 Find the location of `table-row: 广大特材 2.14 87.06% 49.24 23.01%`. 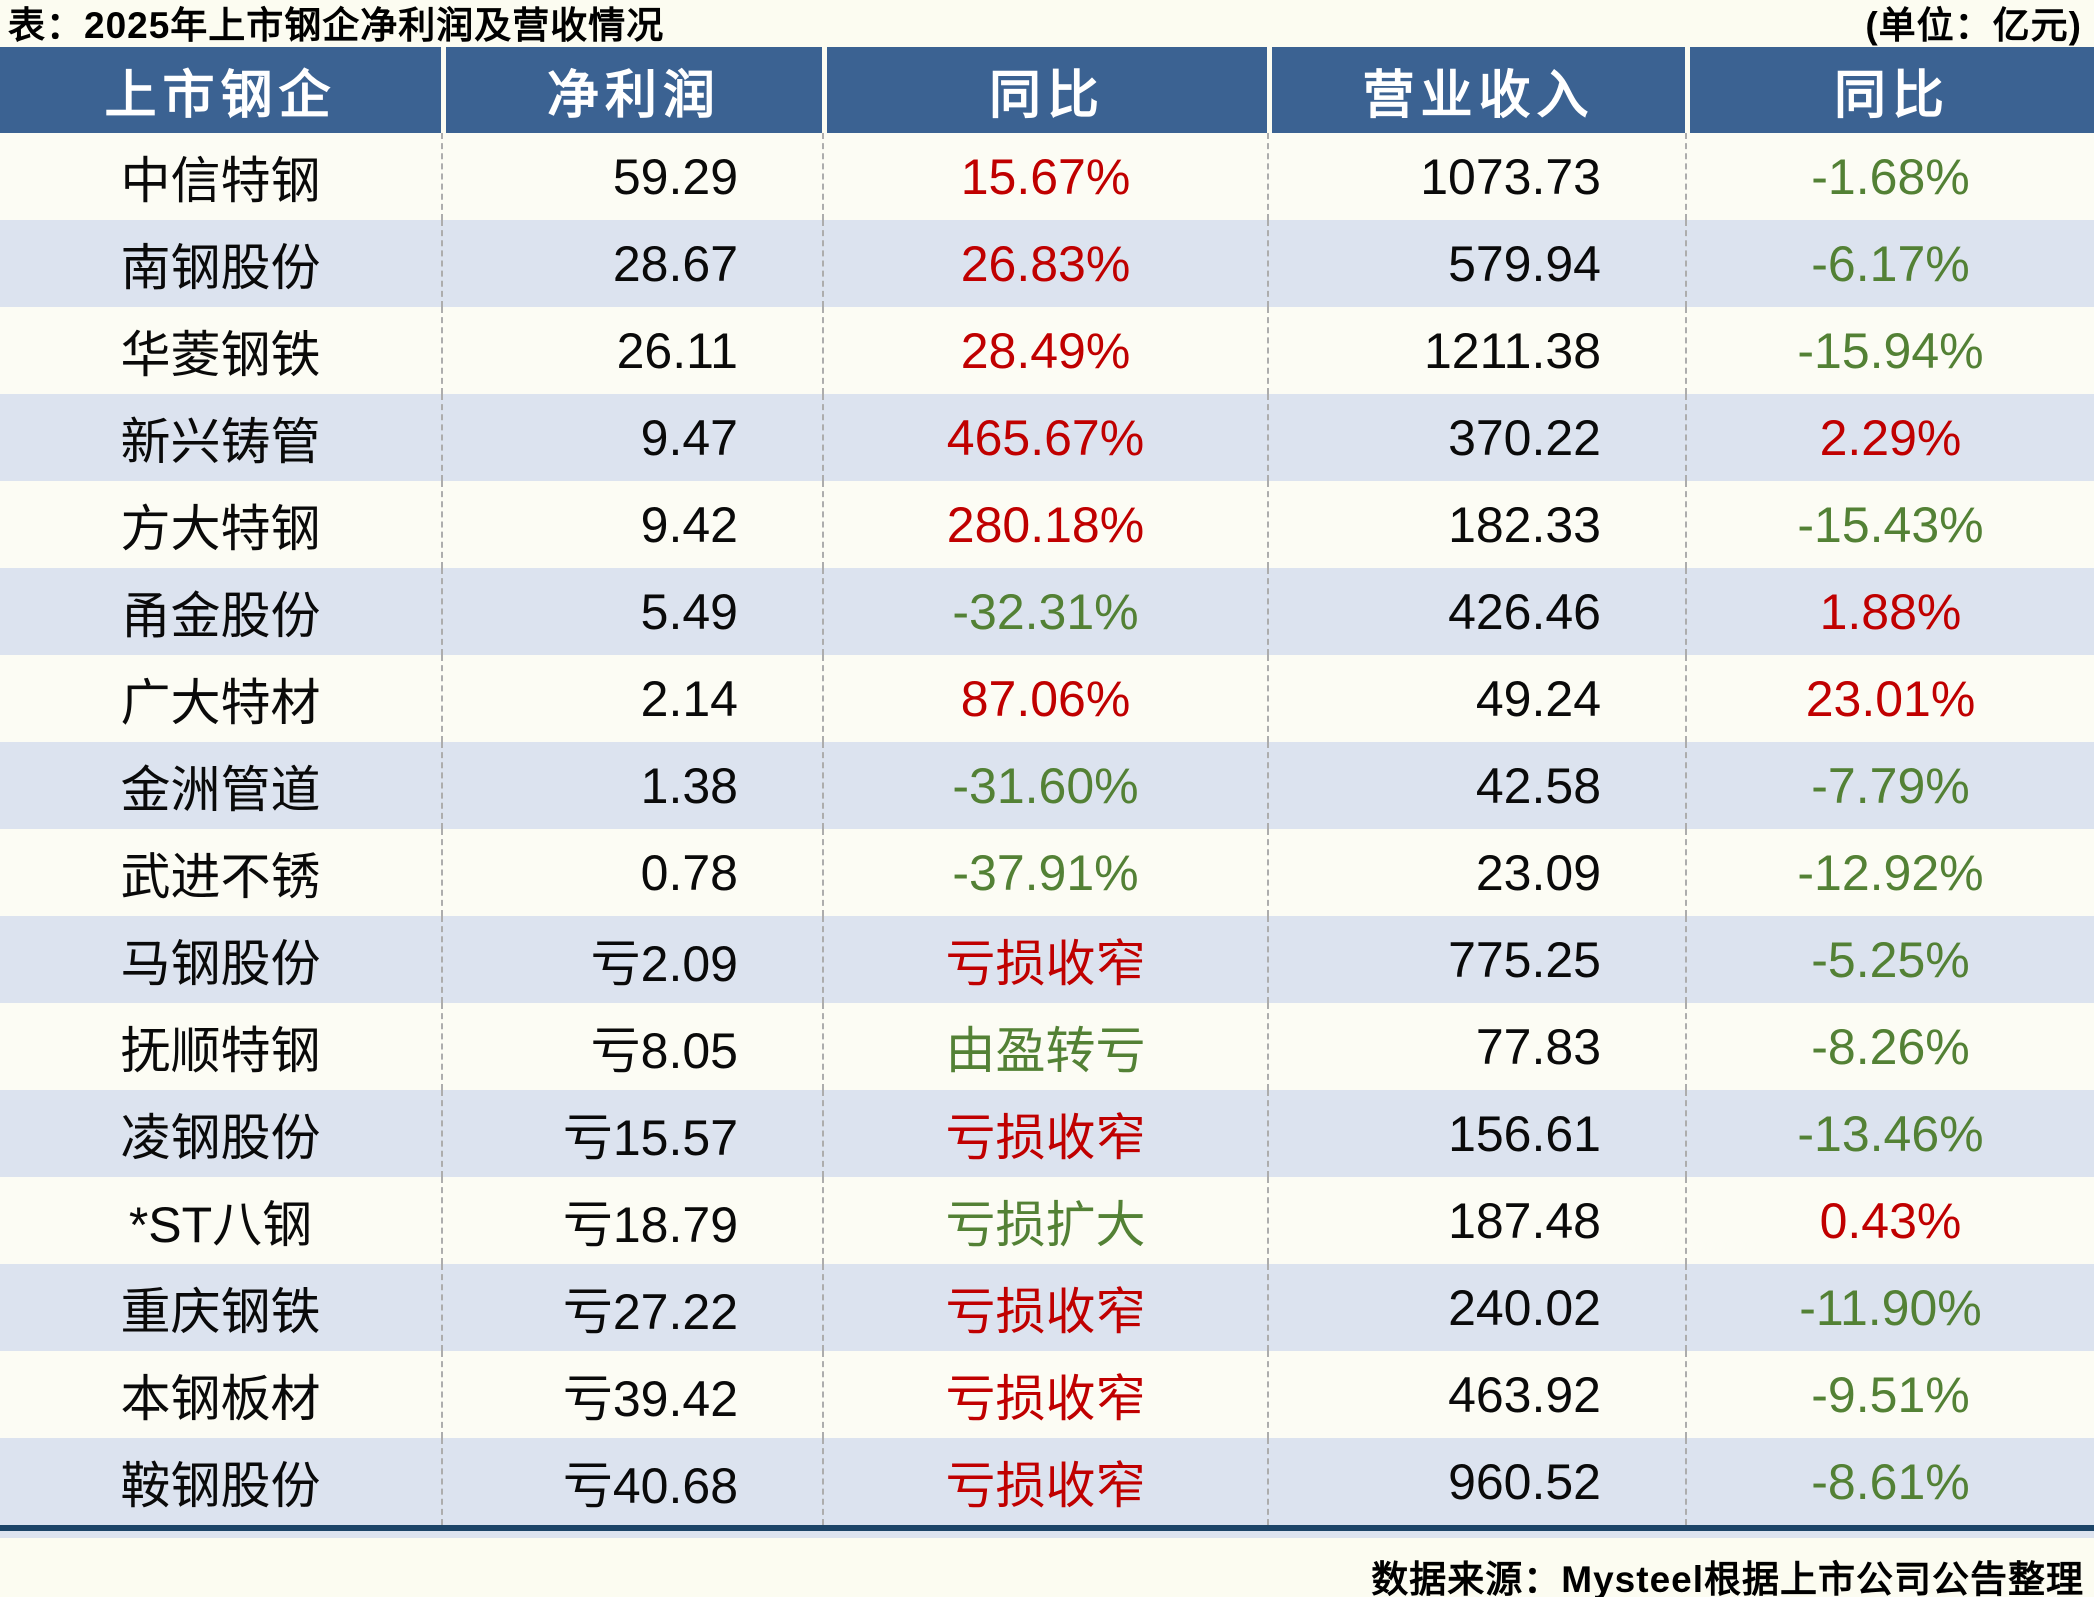

table-row: 广大特材 2.14 87.06% 49.24 23.01% is located at coordinates (1047, 698).